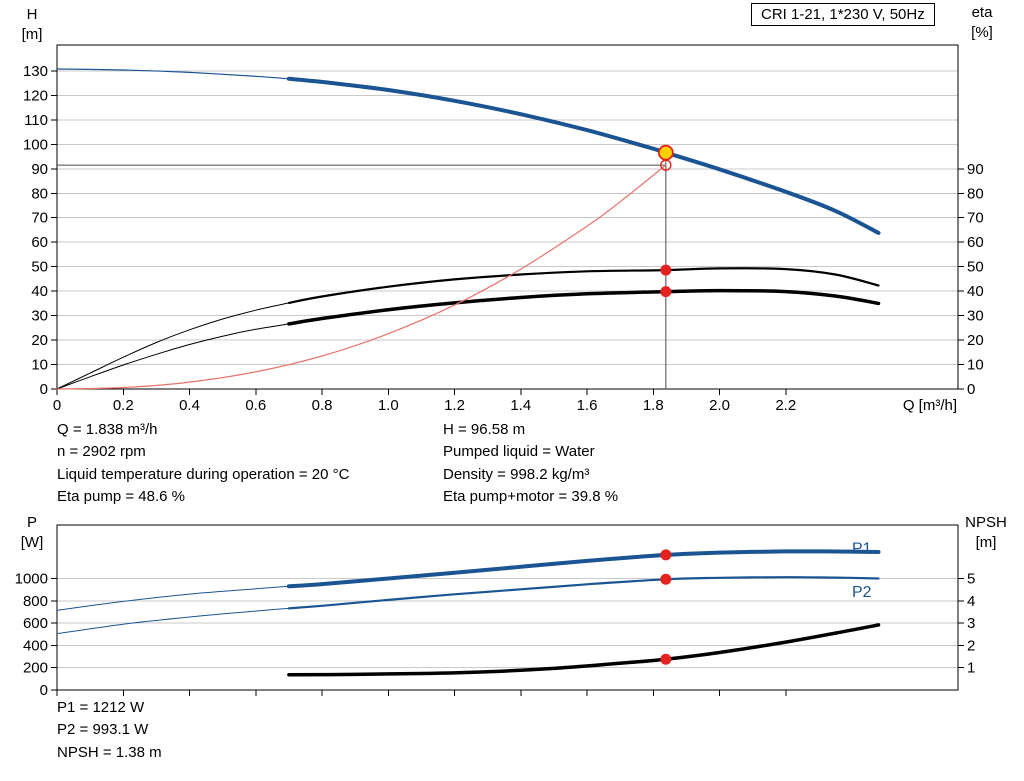  What do you see at coordinates (519, 452) in the screenshot?
I see `info-pumped-liquid: Pumped liquid = Water` at bounding box center [519, 452].